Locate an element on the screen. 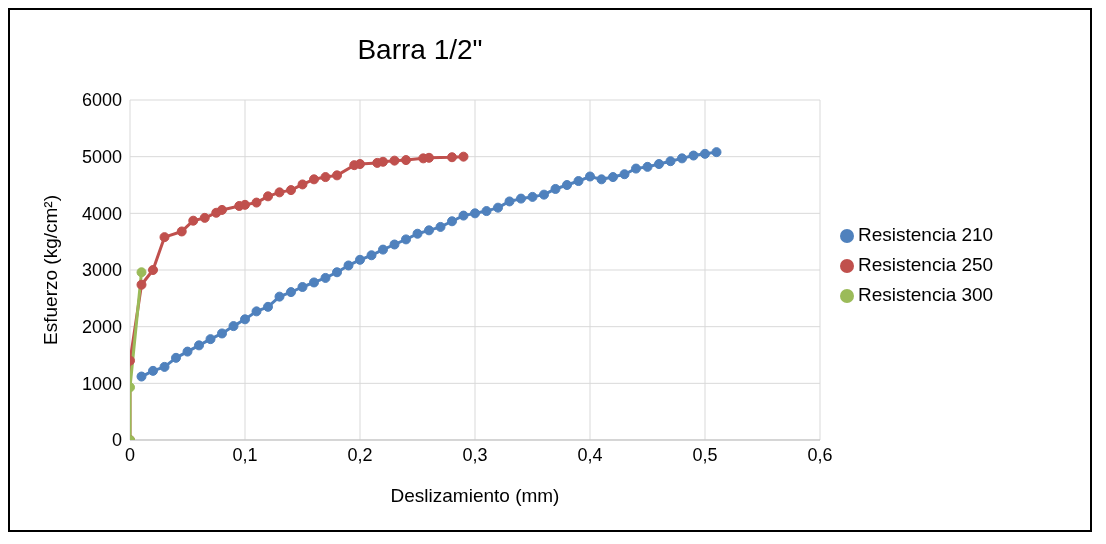 This screenshot has height=544, width=1106. x-tick-label: 0 is located at coordinates (130, 454).